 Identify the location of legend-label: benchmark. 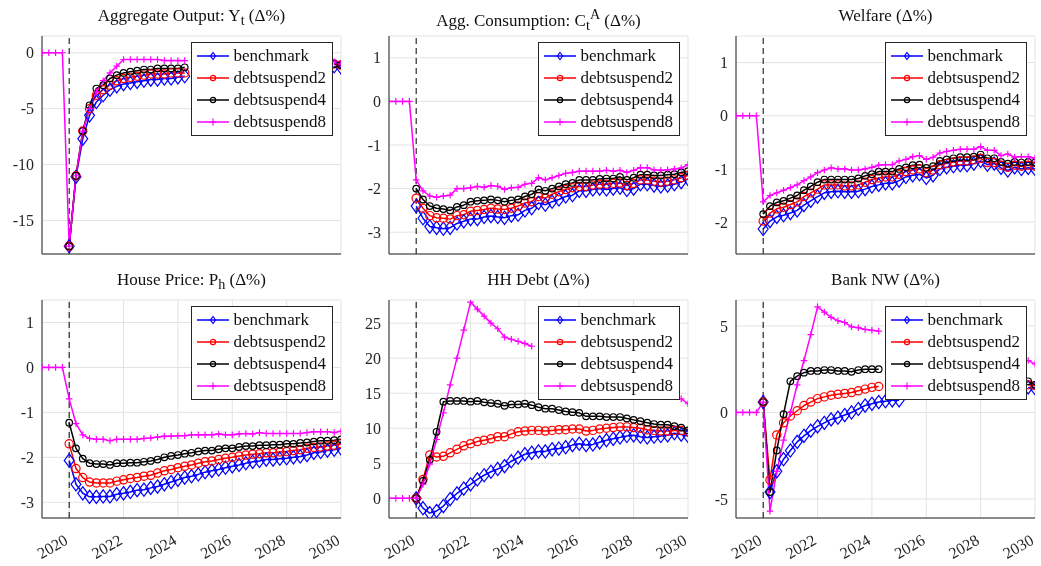
(965, 320).